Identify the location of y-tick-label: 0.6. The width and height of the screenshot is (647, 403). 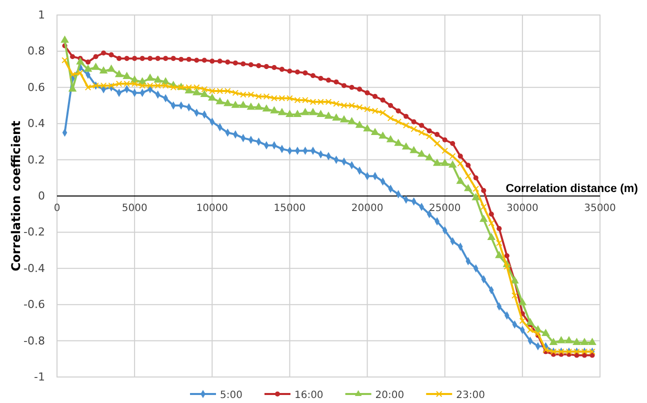
(36, 87).